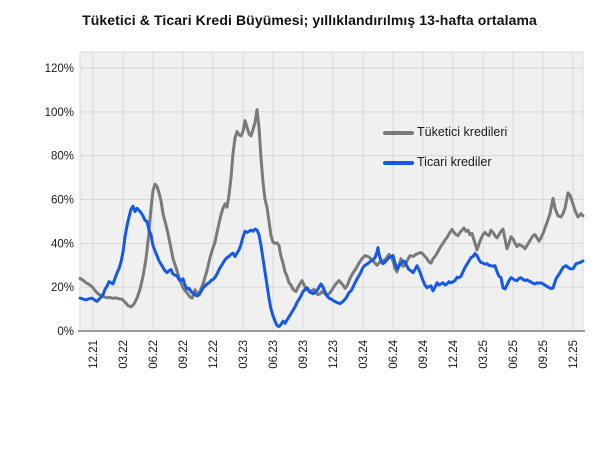 The image size is (607, 456). I want to click on x-tick-label: 12.23, so click(334, 354).